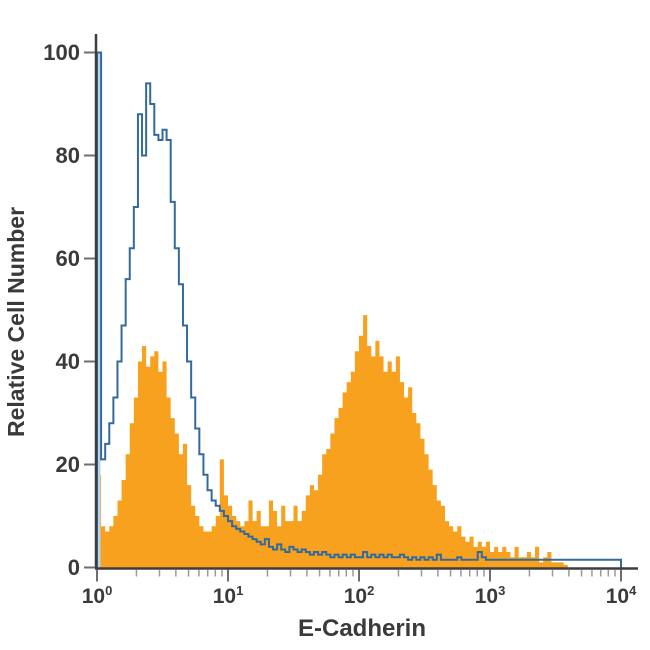  What do you see at coordinates (68, 464) in the screenshot?
I see `y-tick-label: 20` at bounding box center [68, 464].